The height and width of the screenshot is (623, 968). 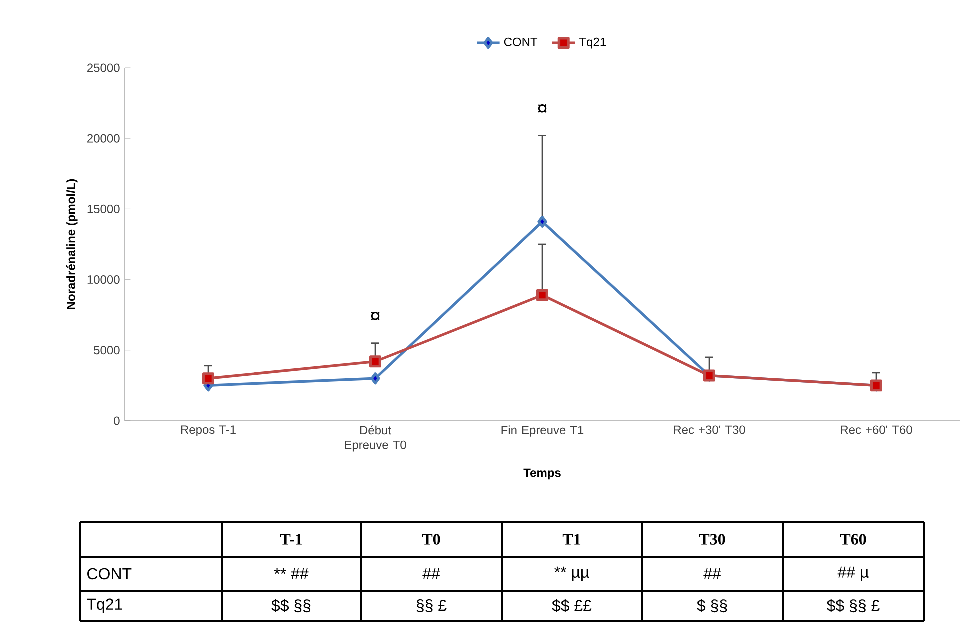 What do you see at coordinates (853, 539) in the screenshot?
I see `text: T60` at bounding box center [853, 539].